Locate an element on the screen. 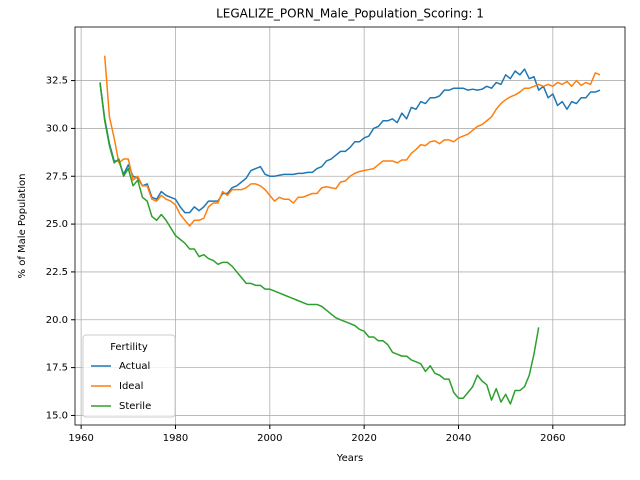  legend-label: Ideal is located at coordinates (131, 386).